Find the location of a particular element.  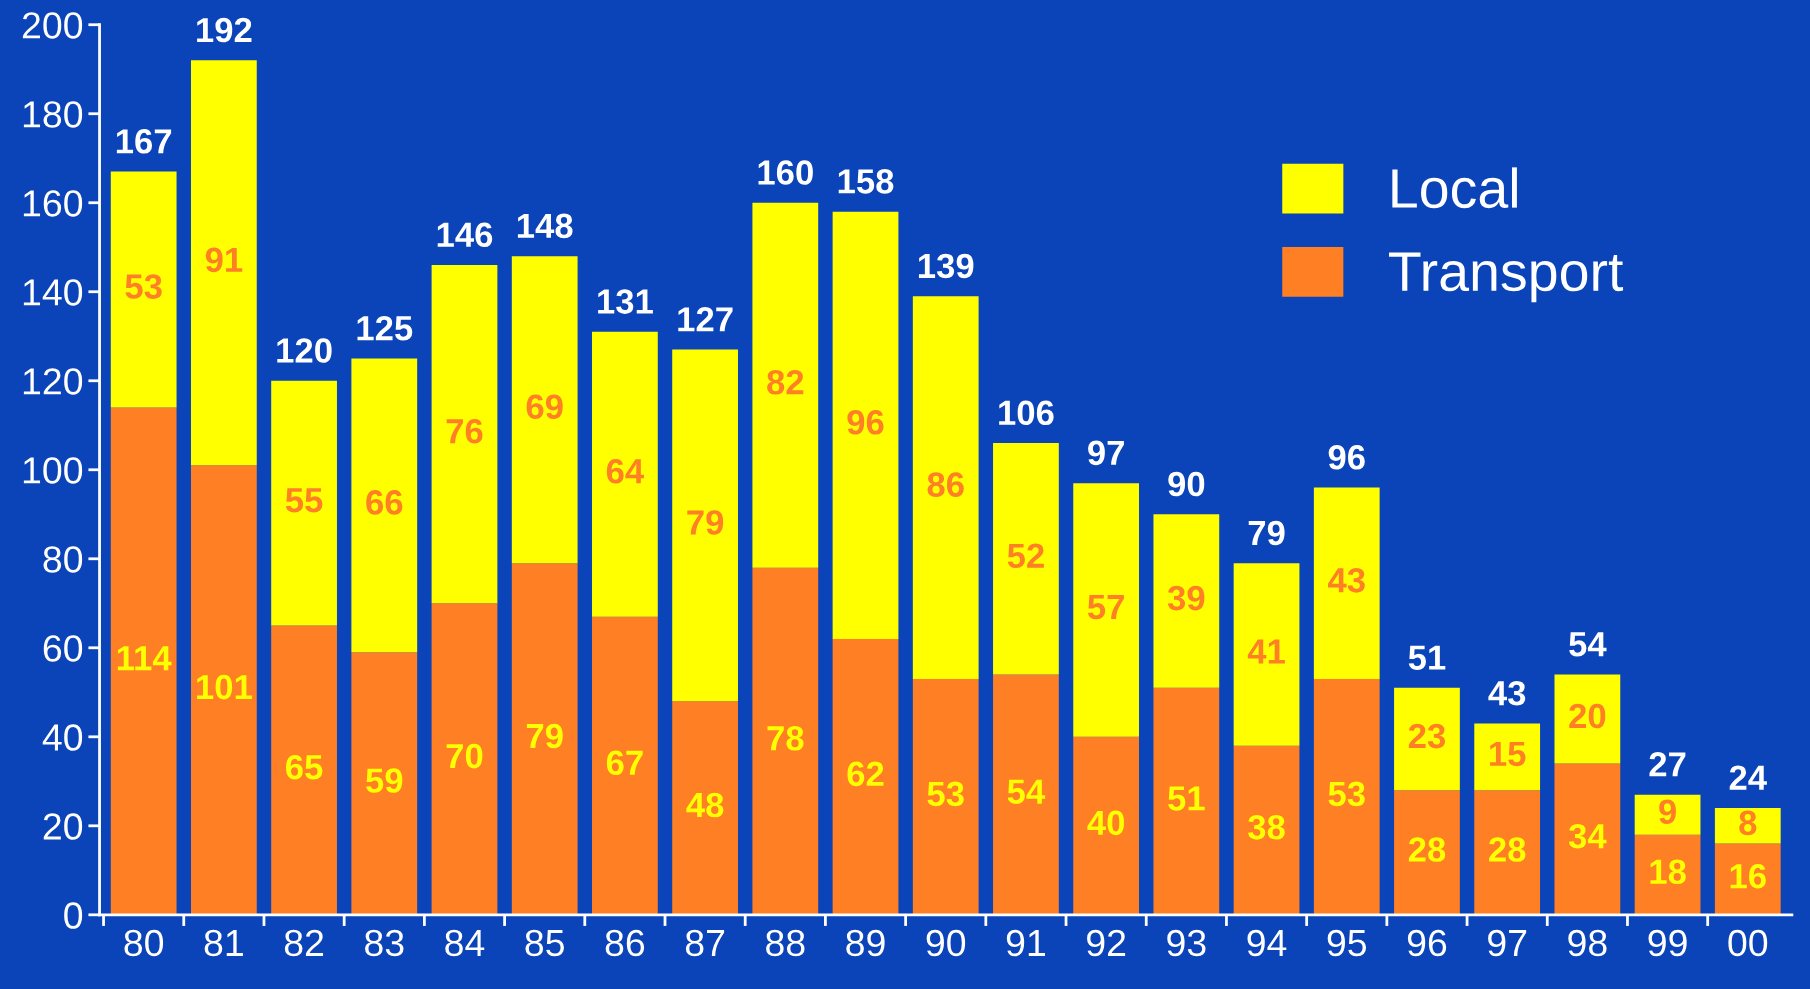

x-tick-label: 85 is located at coordinates (544, 943).